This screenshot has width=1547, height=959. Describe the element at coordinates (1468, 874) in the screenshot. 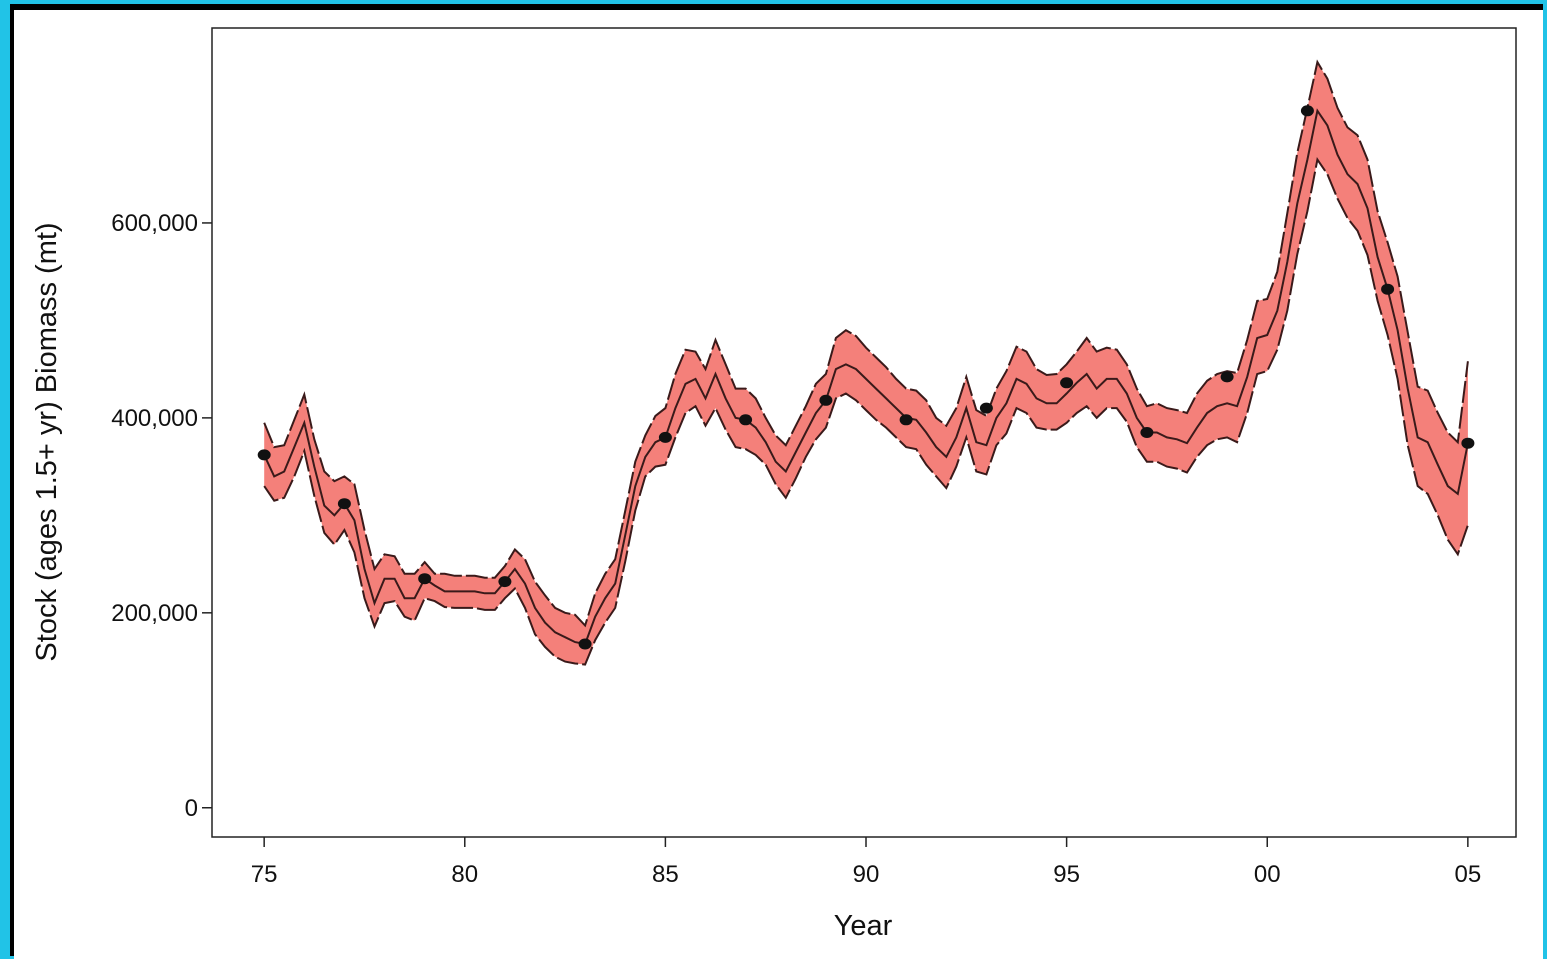

I see `x-tick-label: 05` at that location.